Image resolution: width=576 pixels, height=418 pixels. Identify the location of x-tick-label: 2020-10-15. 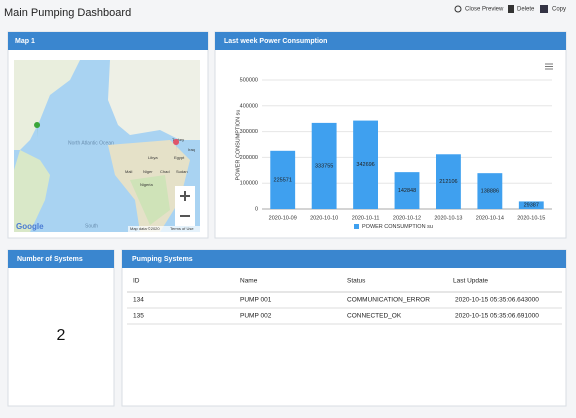
(531, 218).